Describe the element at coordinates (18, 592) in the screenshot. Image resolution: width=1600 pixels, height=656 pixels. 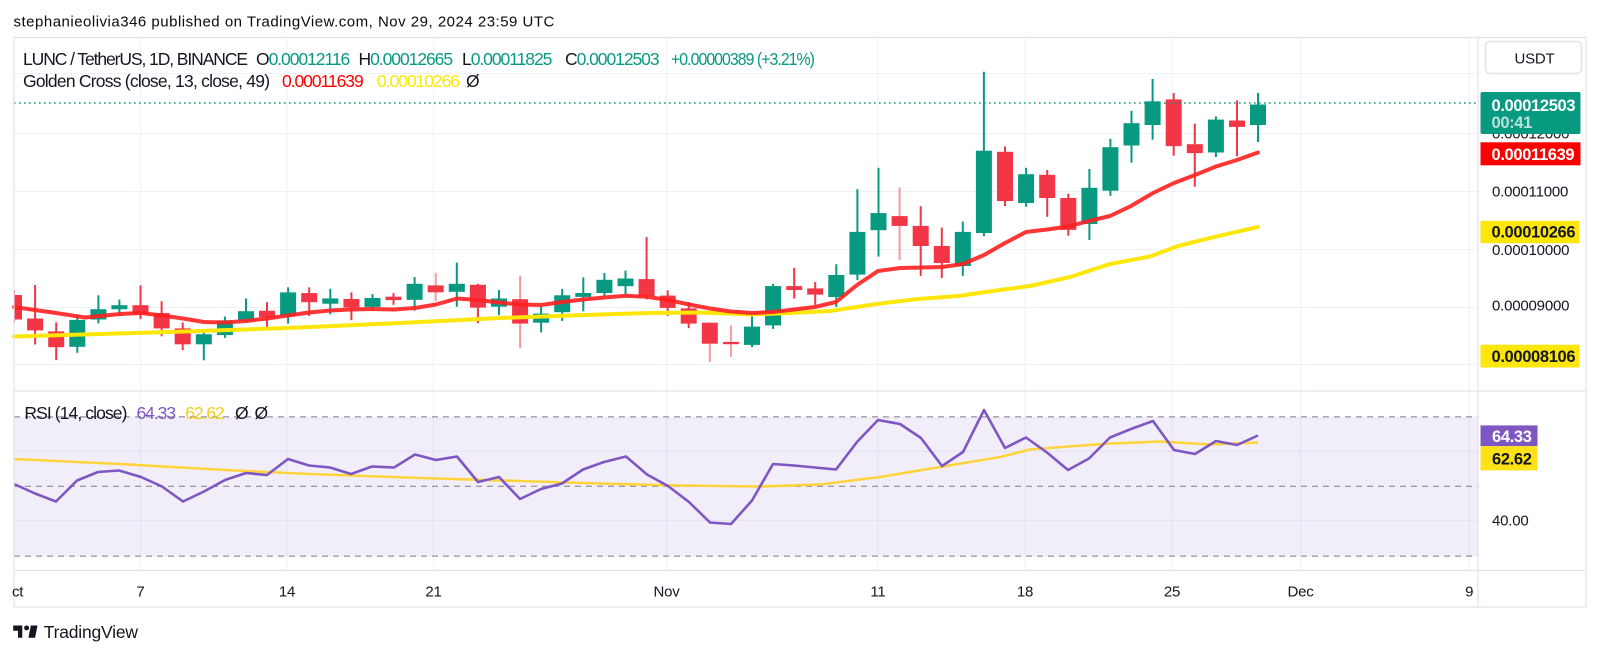
I see `svg-text: ct` at that location.